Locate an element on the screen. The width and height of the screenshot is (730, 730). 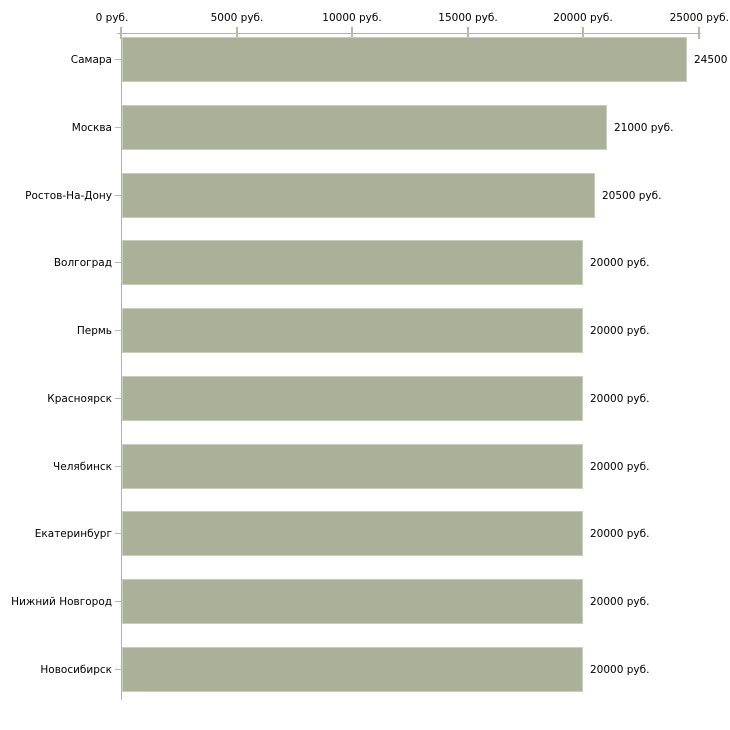
category-label: Волгоград is located at coordinates (82, 262).